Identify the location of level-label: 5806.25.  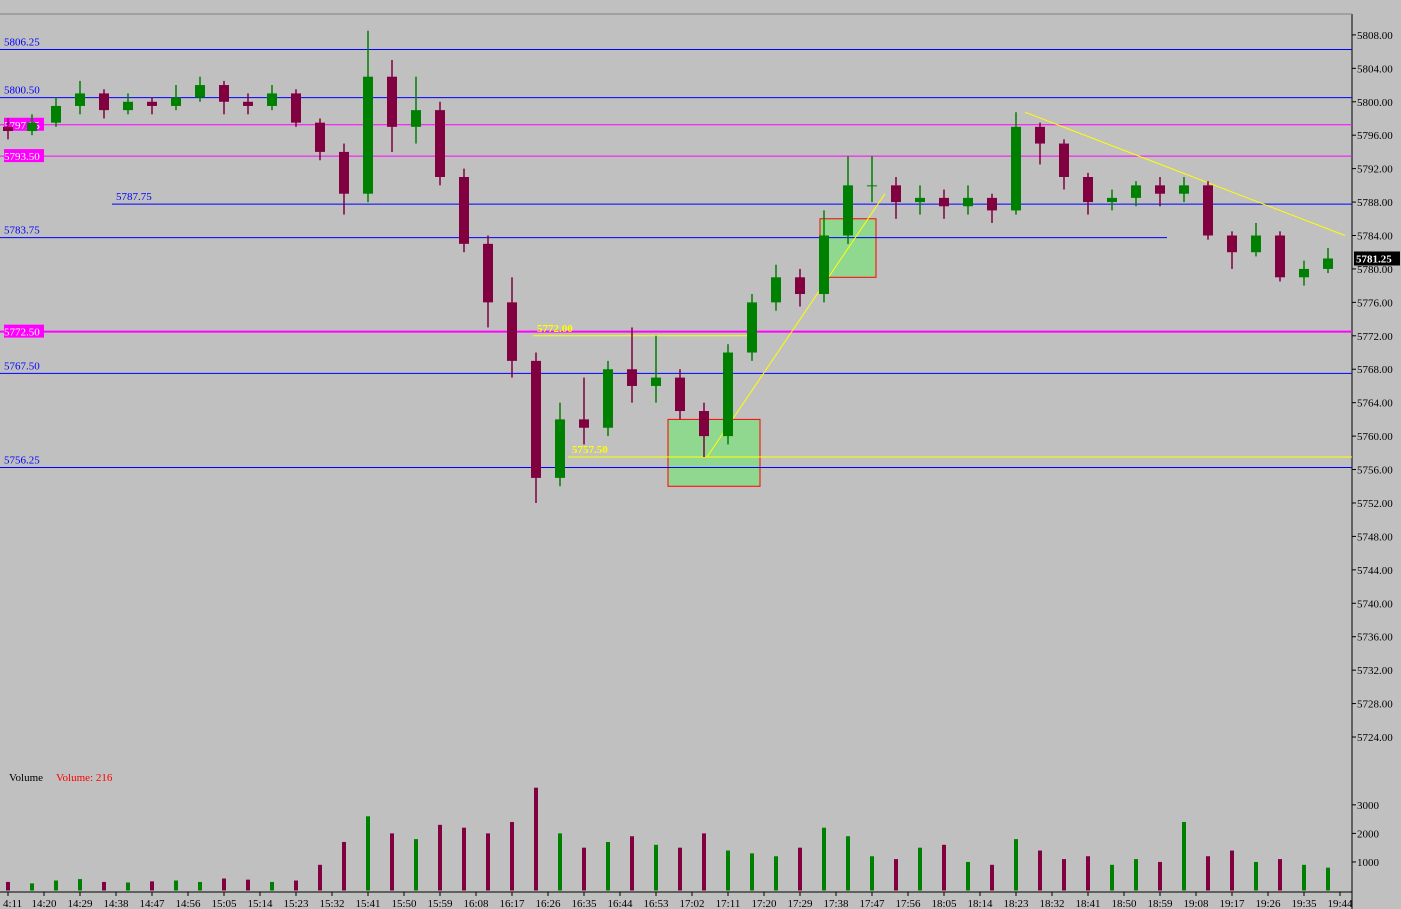
(22, 43).